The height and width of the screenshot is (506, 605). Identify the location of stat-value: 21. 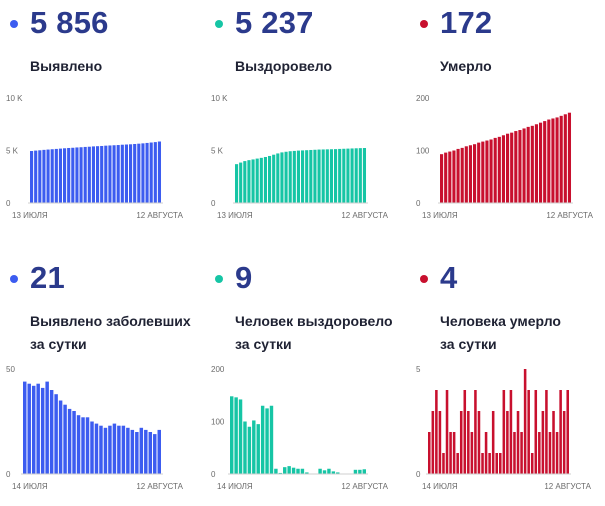
(47, 277).